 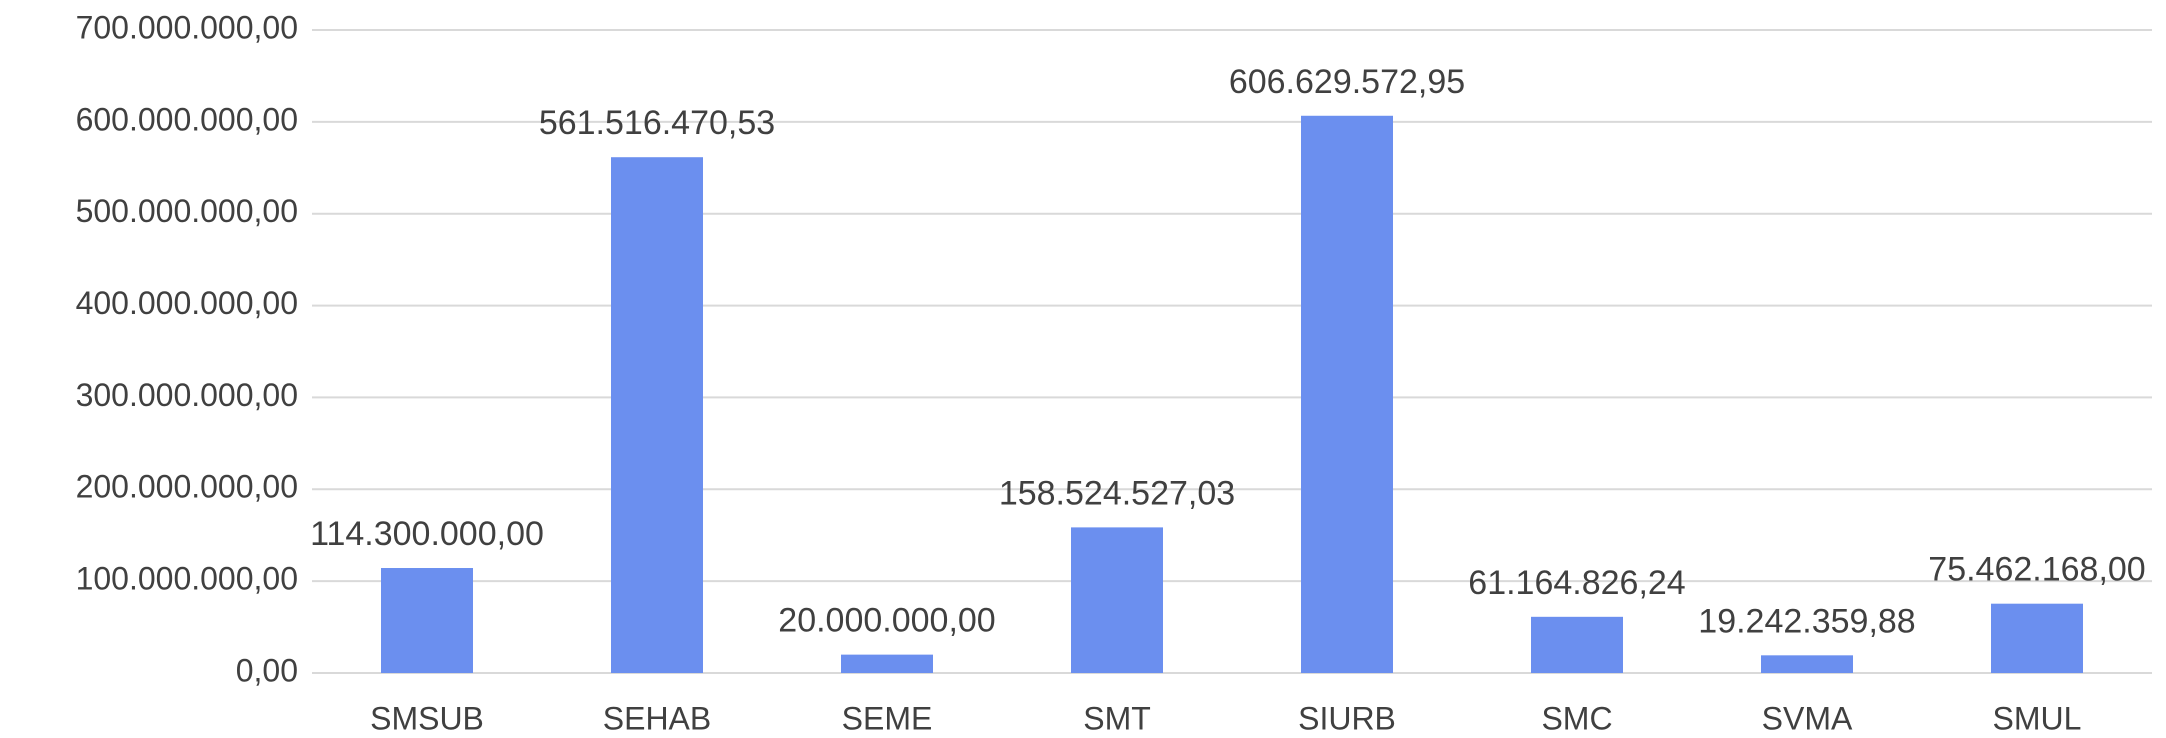 I want to click on x-tick-label: SEME, so click(x=887, y=718).